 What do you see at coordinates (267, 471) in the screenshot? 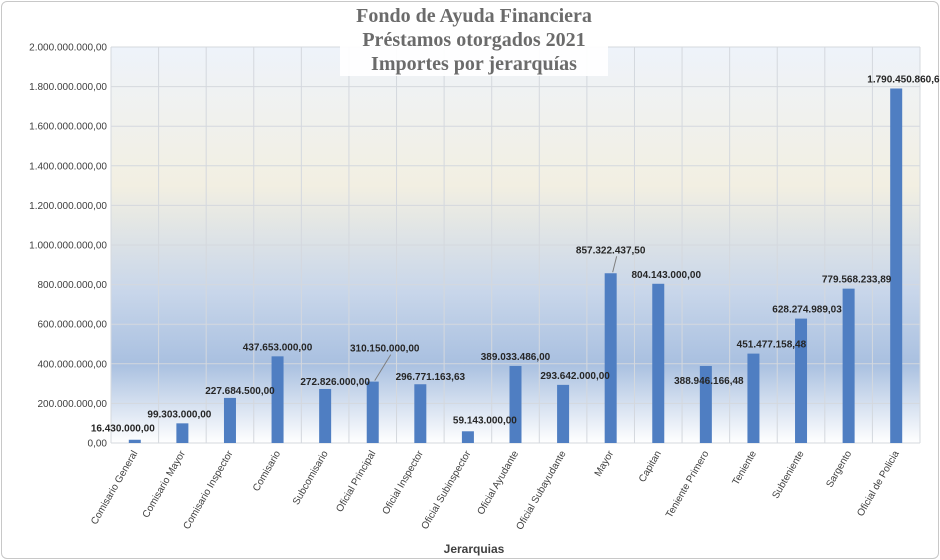
I see `x-category-label: Comisario` at bounding box center [267, 471].